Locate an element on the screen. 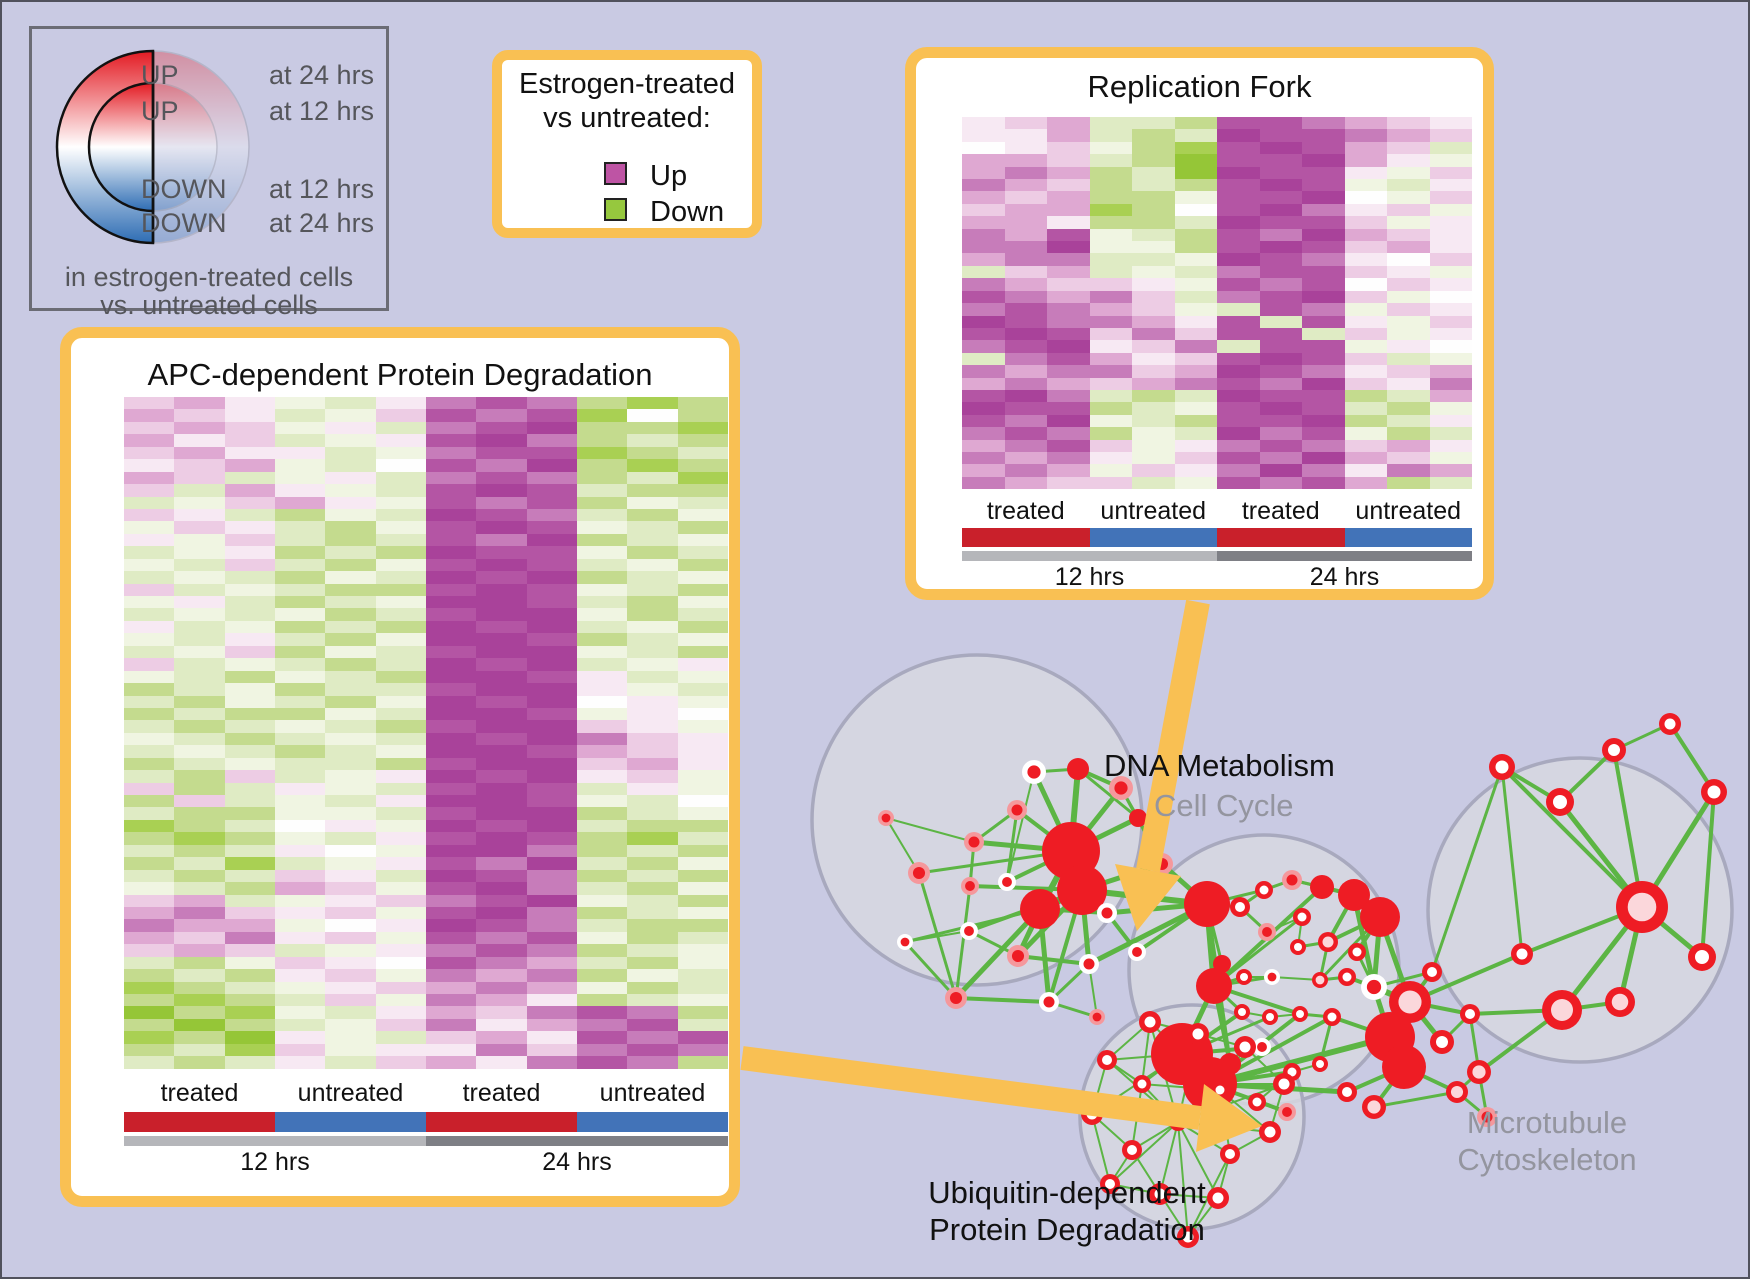 The image size is (1750, 1279). wedge-time: at 24 hrs is located at coordinates (322, 75).